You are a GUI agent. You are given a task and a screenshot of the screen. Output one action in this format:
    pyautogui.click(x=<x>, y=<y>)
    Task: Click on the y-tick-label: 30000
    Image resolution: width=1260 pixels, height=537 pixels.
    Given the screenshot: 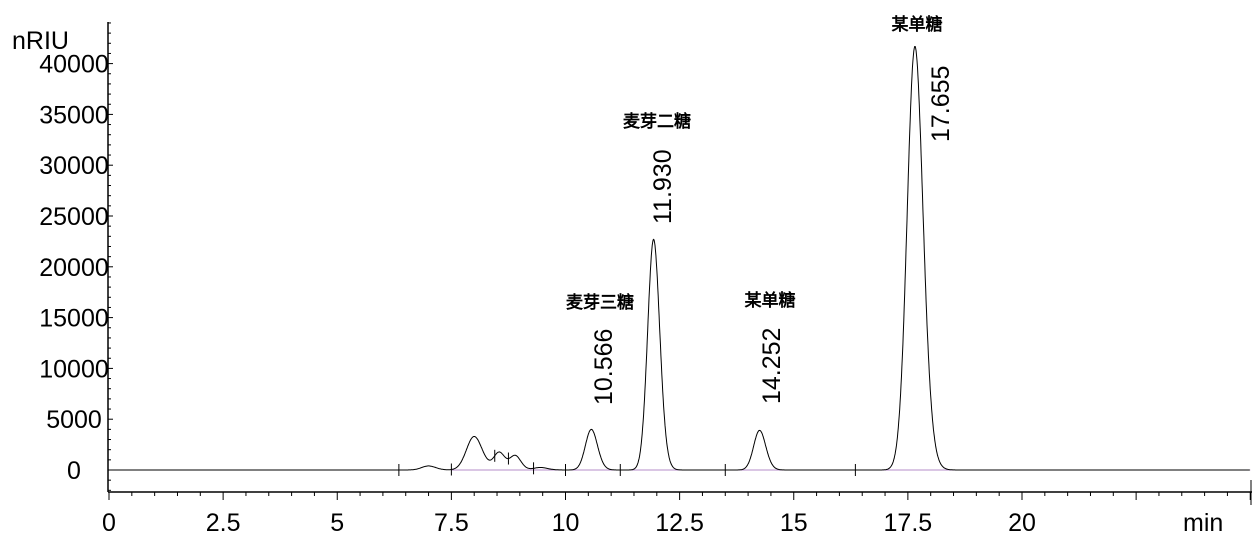 What is the action you would take?
    pyautogui.click(x=74, y=166)
    